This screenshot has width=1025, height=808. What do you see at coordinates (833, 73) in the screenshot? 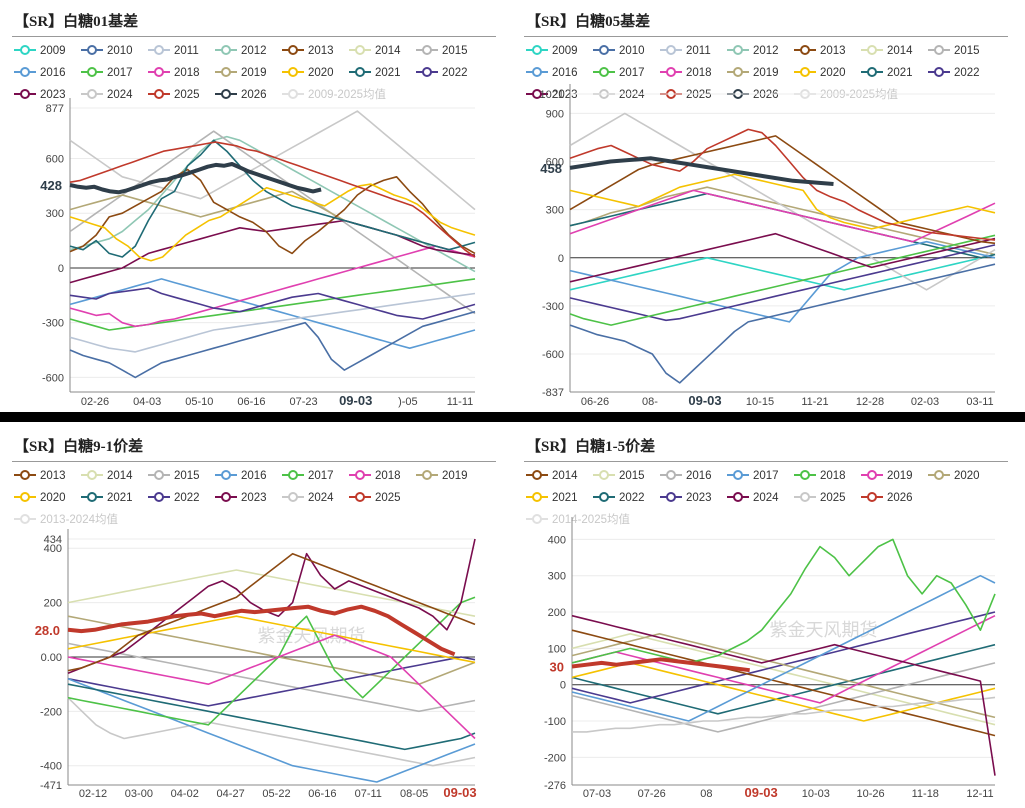
I see `legend-label: 2020` at bounding box center [833, 73].